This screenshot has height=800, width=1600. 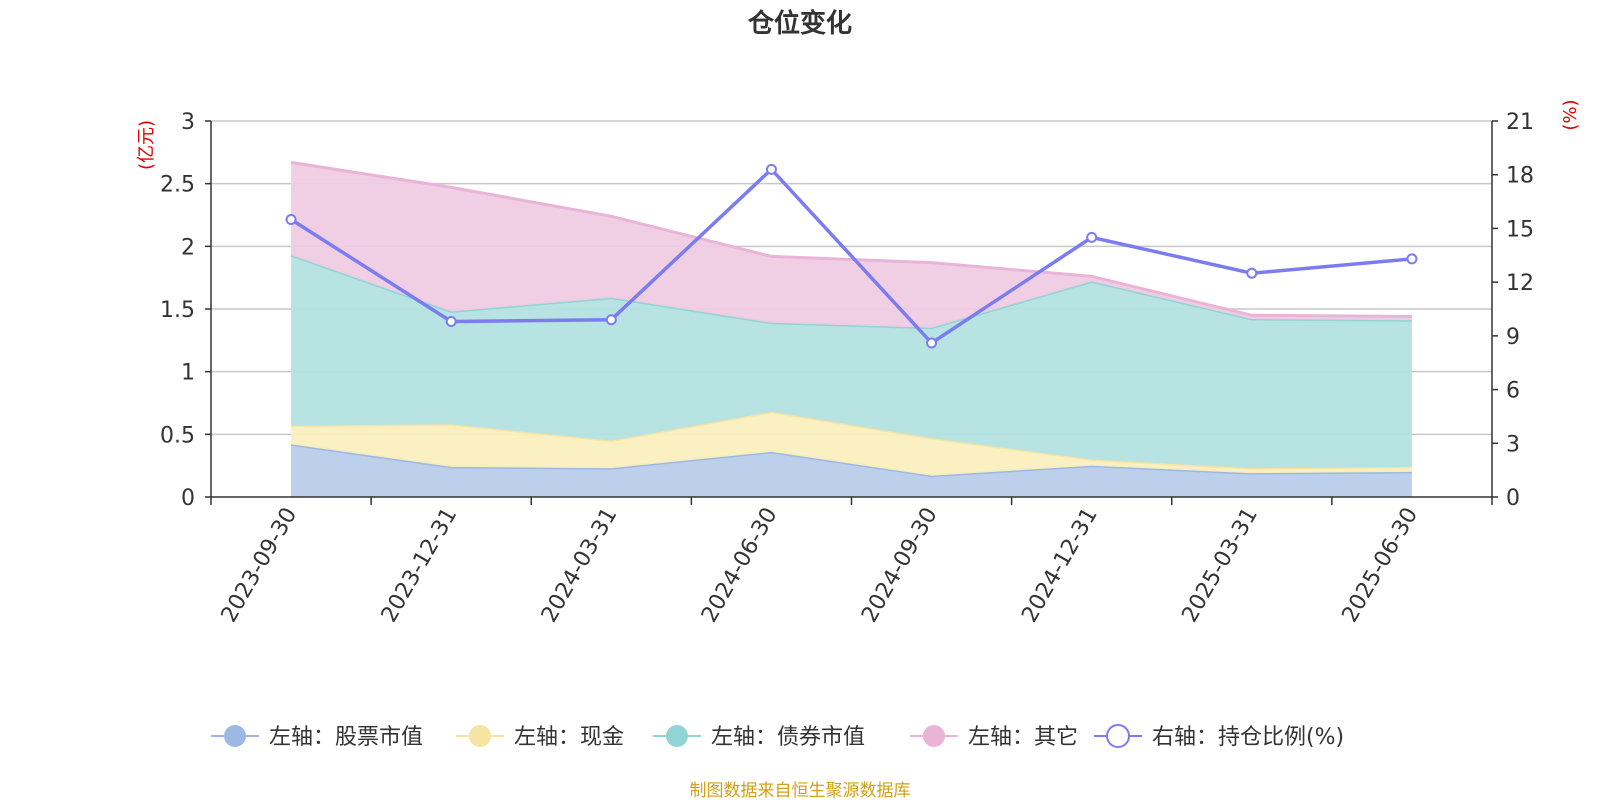 I want to click on legend-item: 左轴：现金, so click(x=540, y=737).